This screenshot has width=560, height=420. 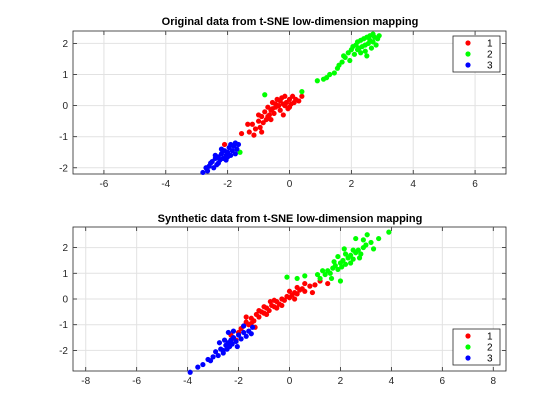 I want to click on x-tick-label: -2, so click(x=227, y=184).